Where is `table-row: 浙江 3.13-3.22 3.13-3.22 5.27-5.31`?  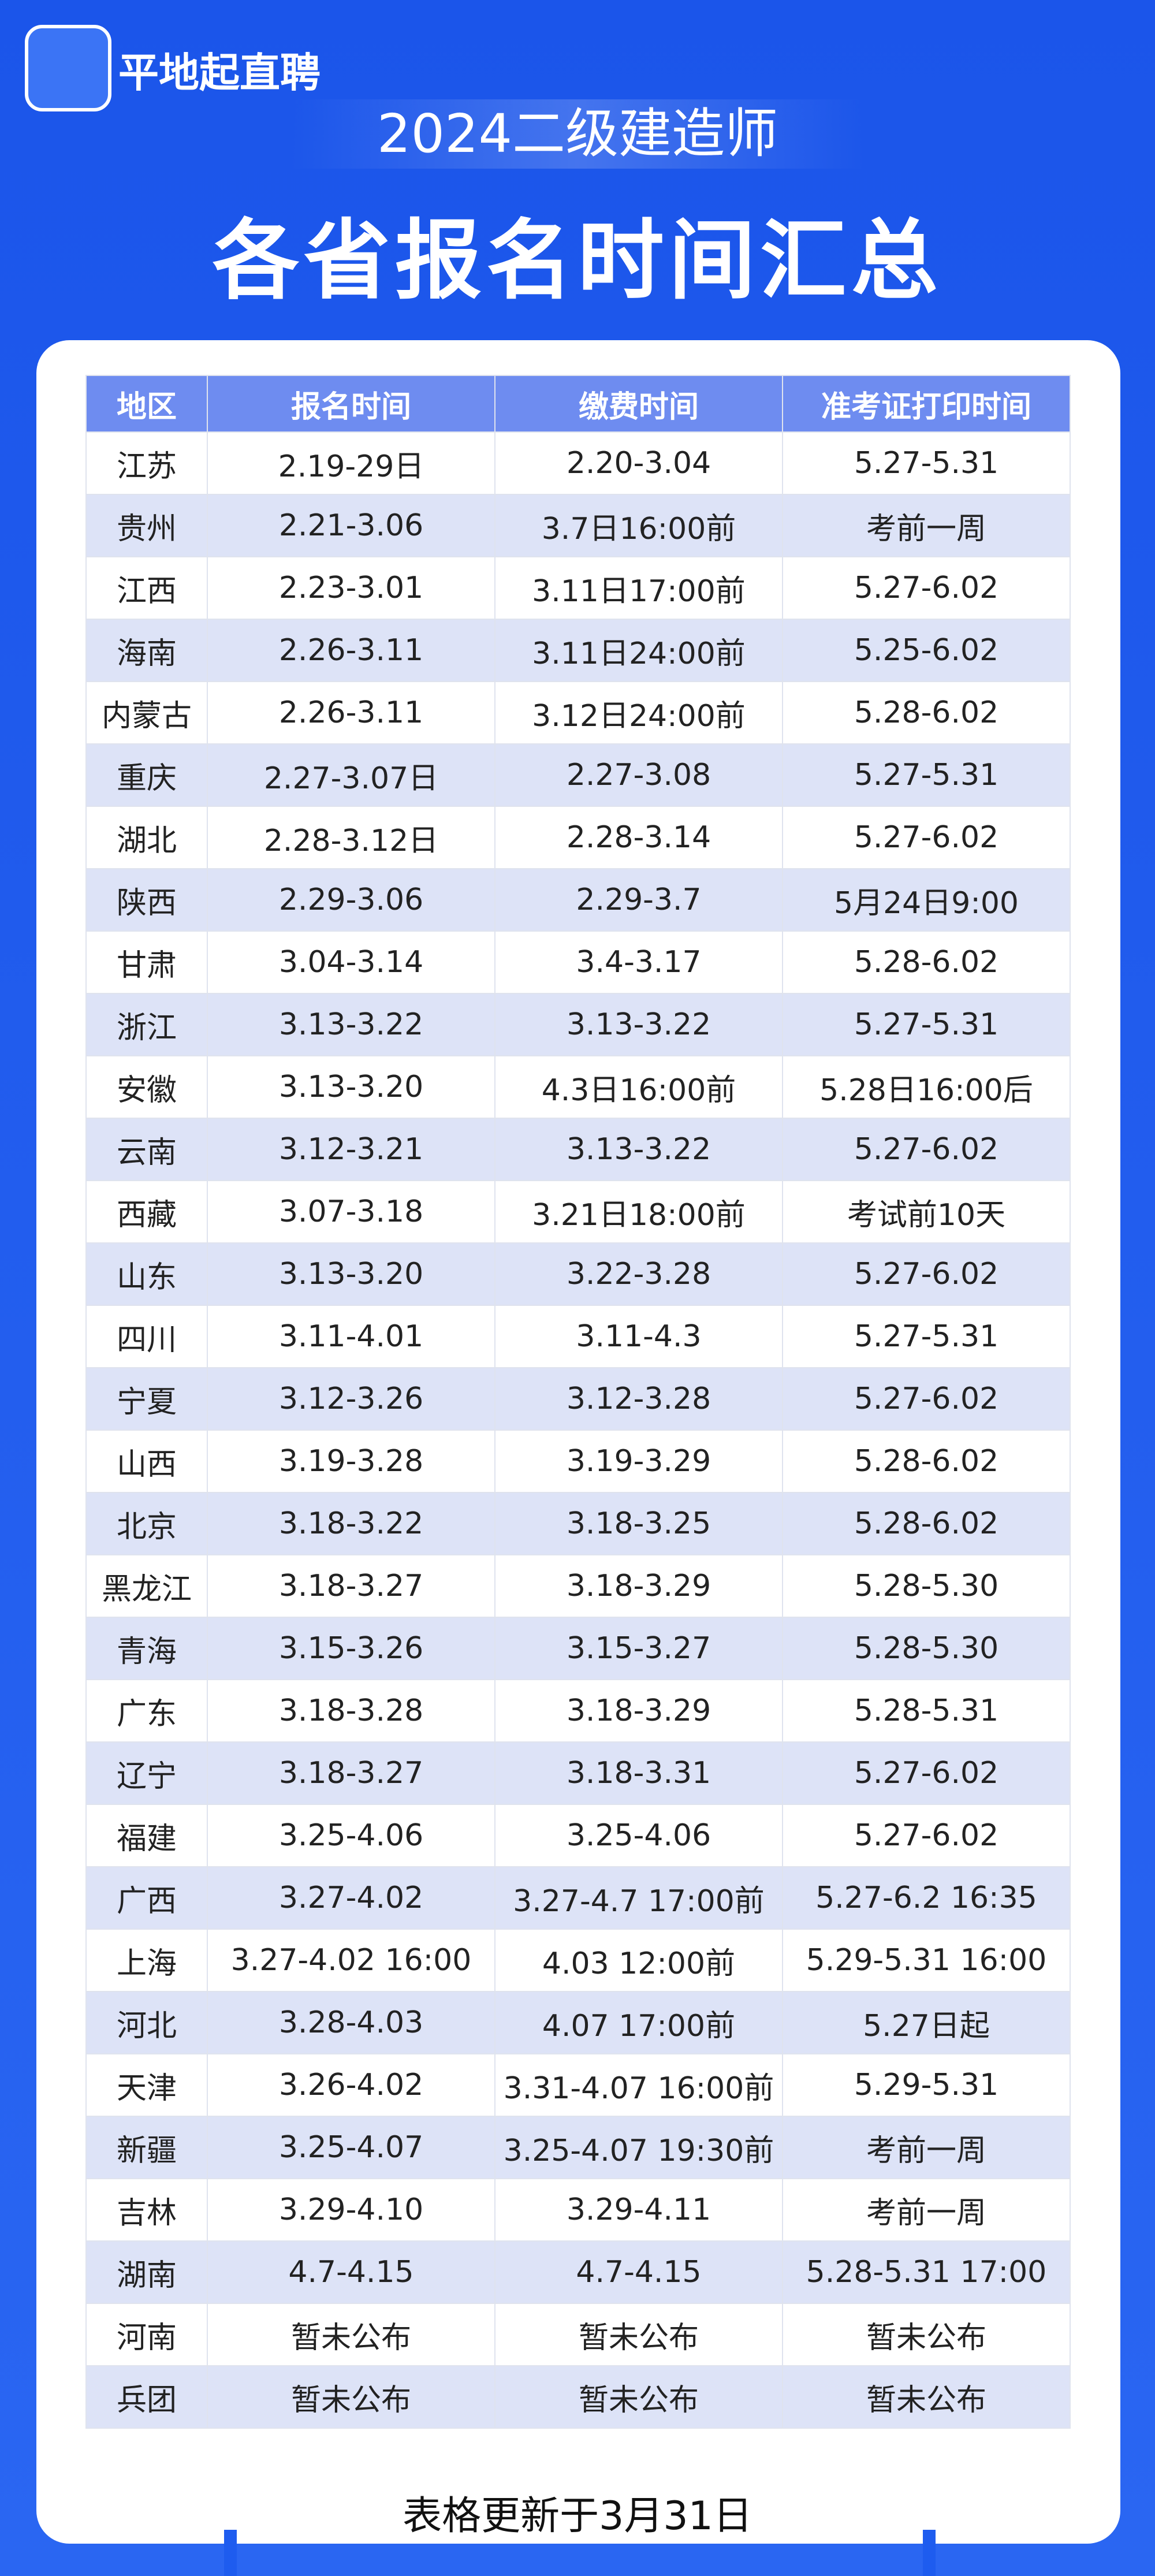 table-row: 浙江 3.13-3.22 3.13-3.22 5.27-5.31 is located at coordinates (578, 1024).